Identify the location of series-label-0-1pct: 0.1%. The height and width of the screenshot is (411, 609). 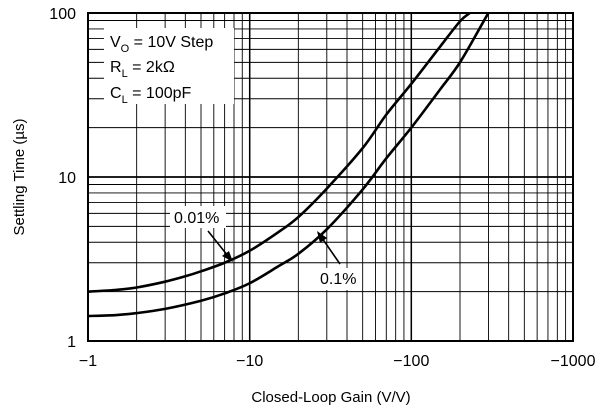
(338, 279).